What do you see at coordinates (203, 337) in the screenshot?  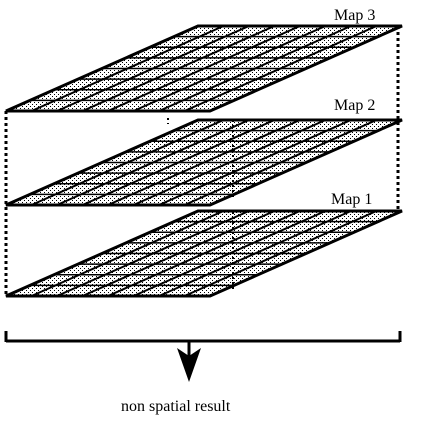 I see `aggregation-bracket` at bounding box center [203, 337].